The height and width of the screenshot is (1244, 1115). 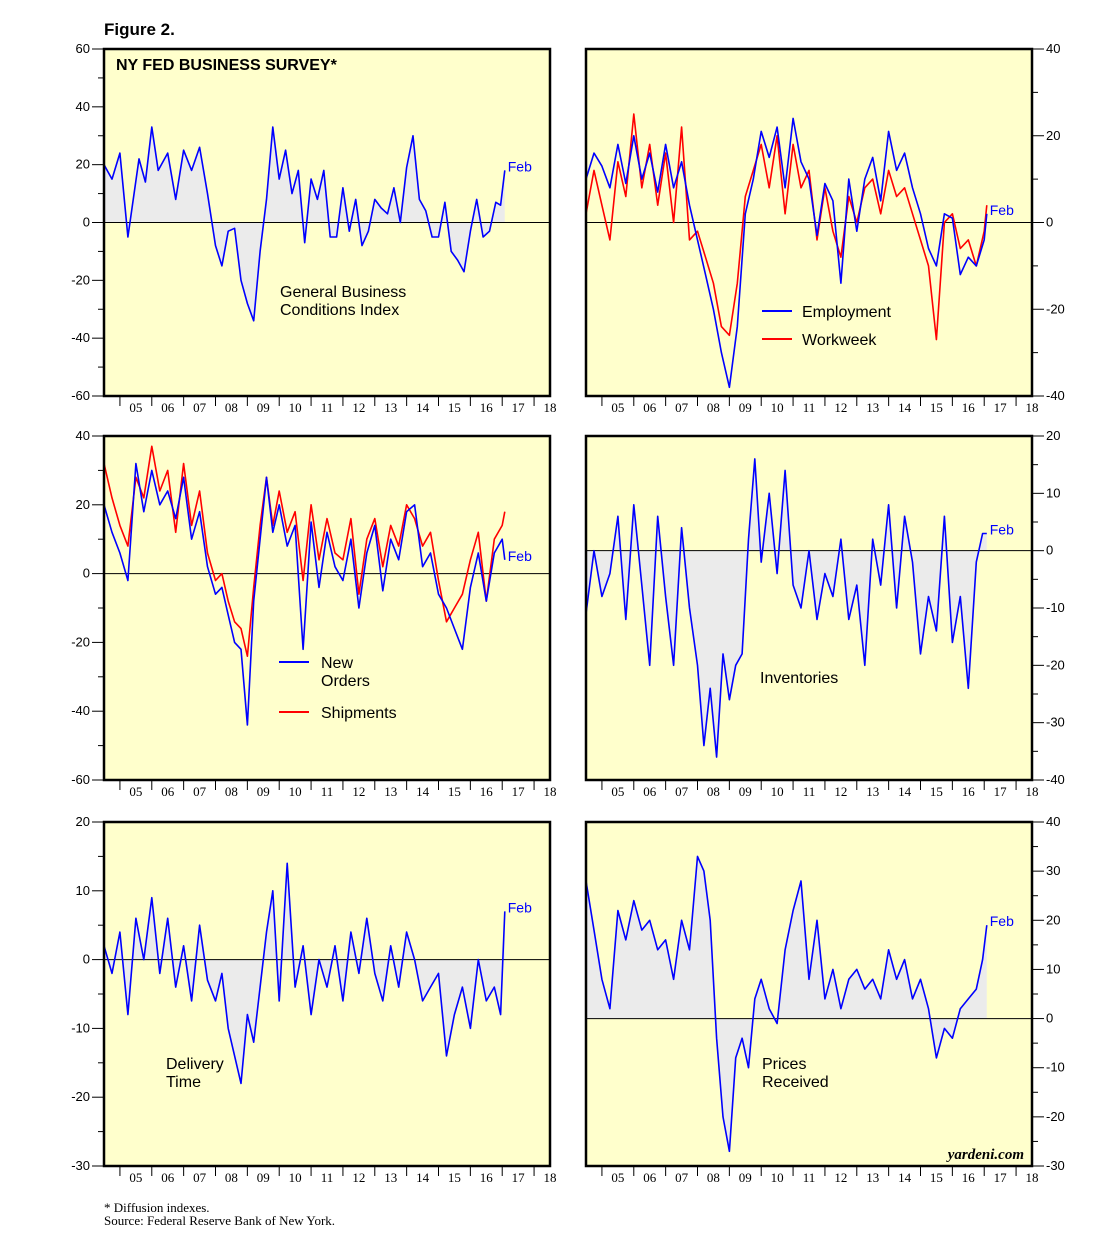 What do you see at coordinates (157, 1207) in the screenshot?
I see `footnote: * Diffusion indexes.` at bounding box center [157, 1207].